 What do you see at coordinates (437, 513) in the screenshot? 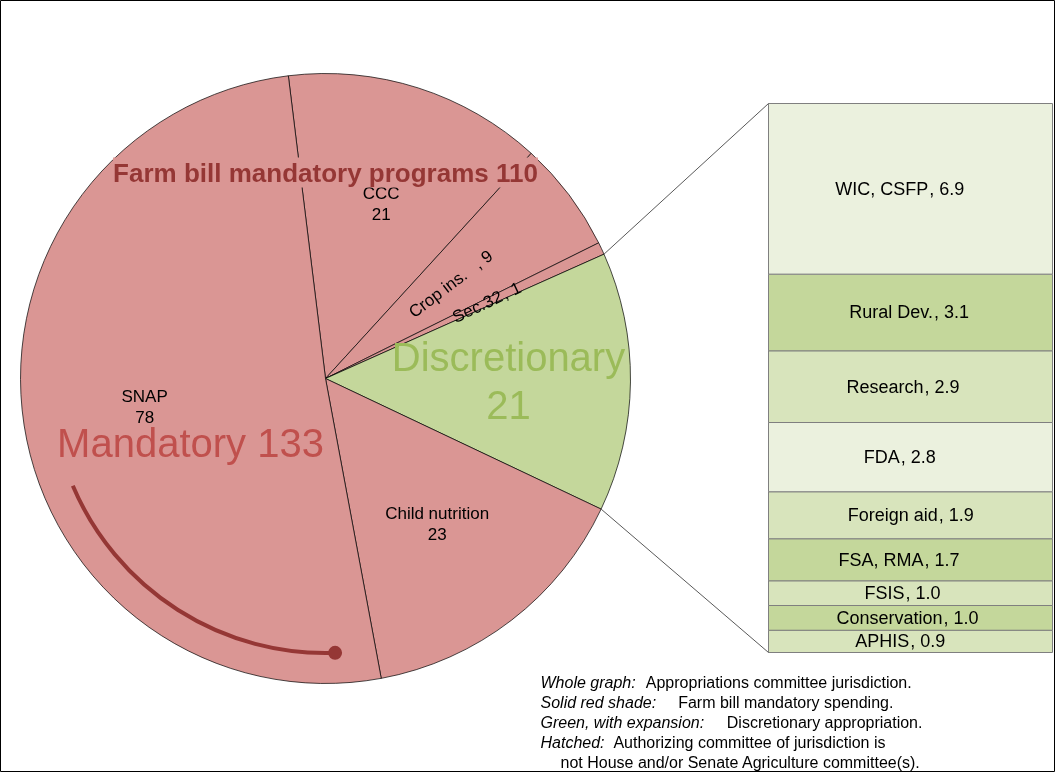
I see `slice-label: Child nutrition` at bounding box center [437, 513].